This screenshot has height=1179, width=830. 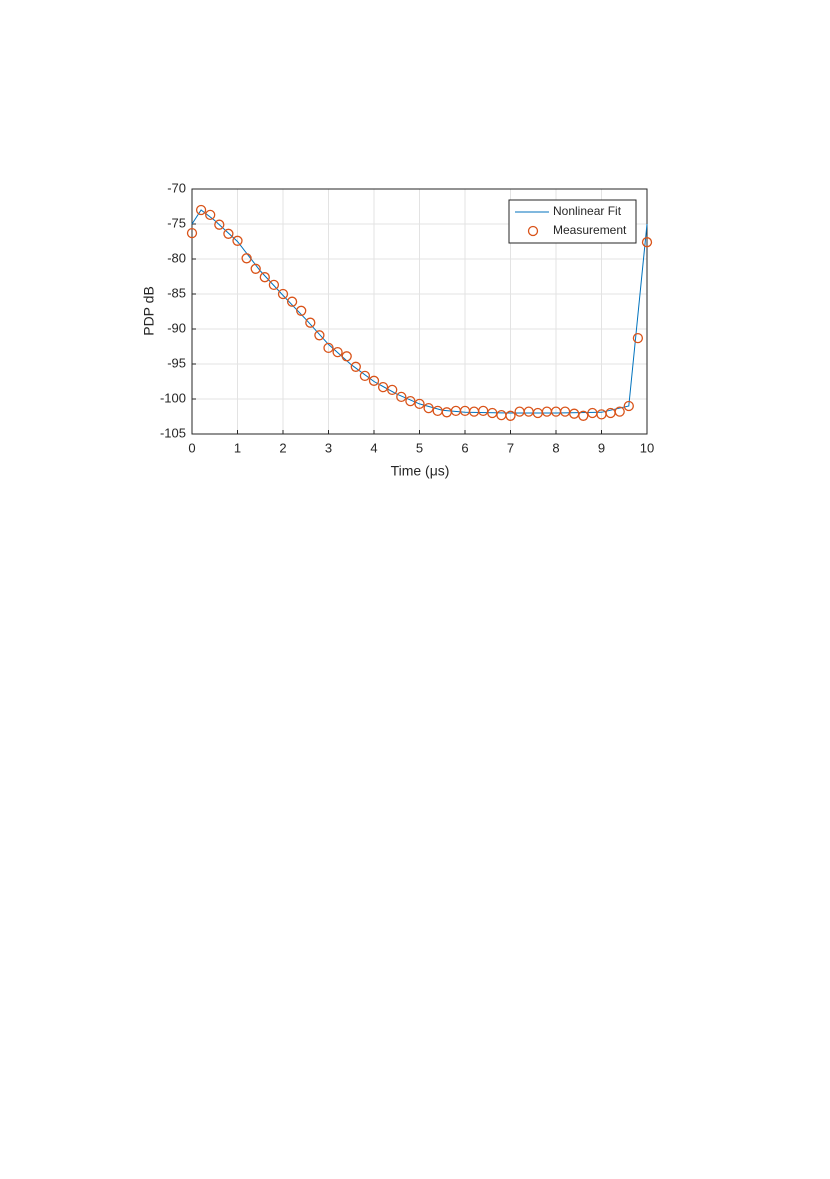 I want to click on axes-box, so click(x=419, y=311).